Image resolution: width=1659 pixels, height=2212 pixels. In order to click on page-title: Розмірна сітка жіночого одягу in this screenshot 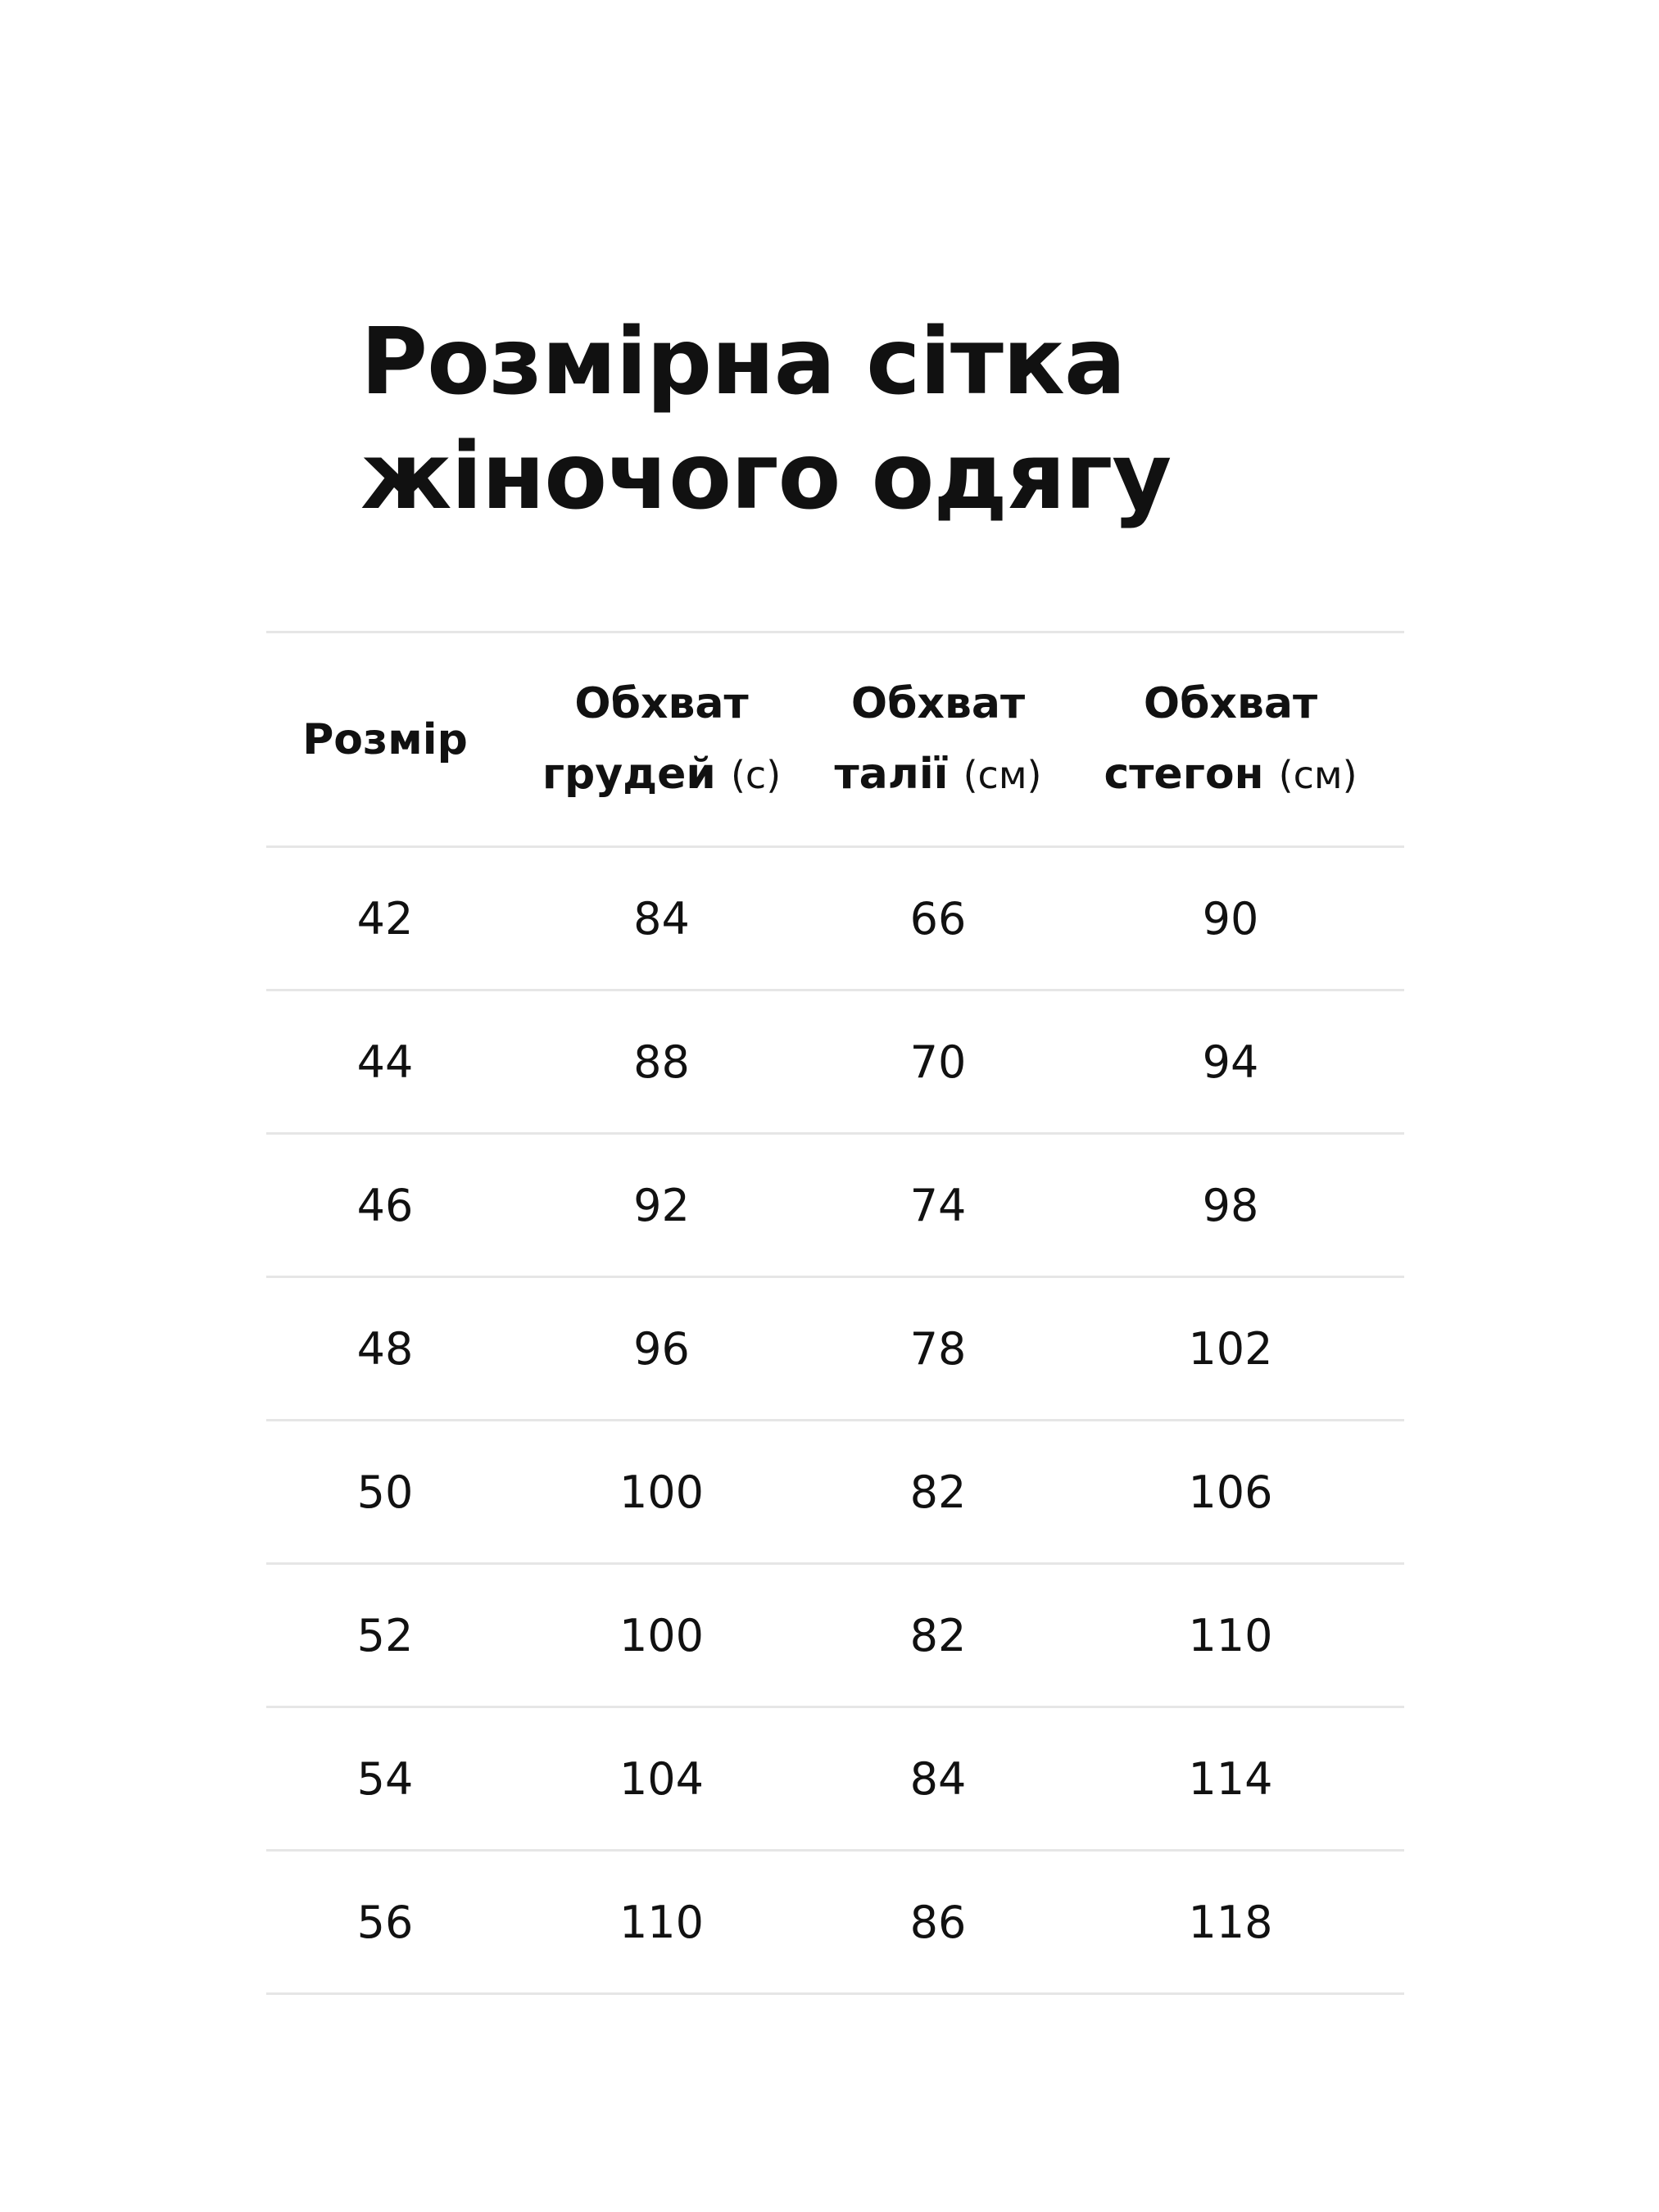, I will do `click(766, 419)`.